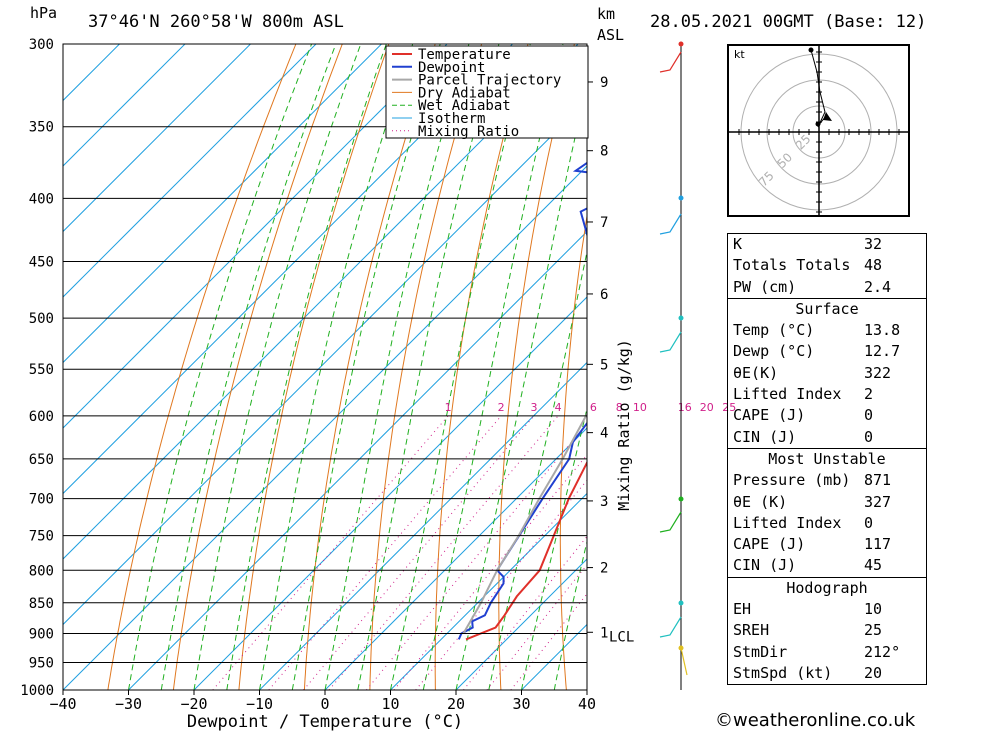 Image resolution: width=1000 pixels, height=733 pixels. I want to click on storm-motion-line, so click(822, 121).